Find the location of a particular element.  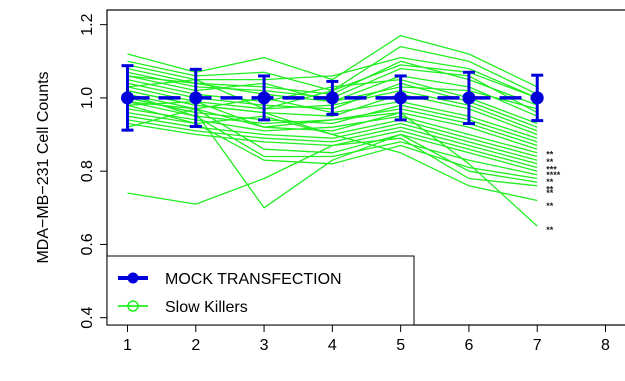

y-tick-label-4: 1.2 is located at coordinates (87, 24).